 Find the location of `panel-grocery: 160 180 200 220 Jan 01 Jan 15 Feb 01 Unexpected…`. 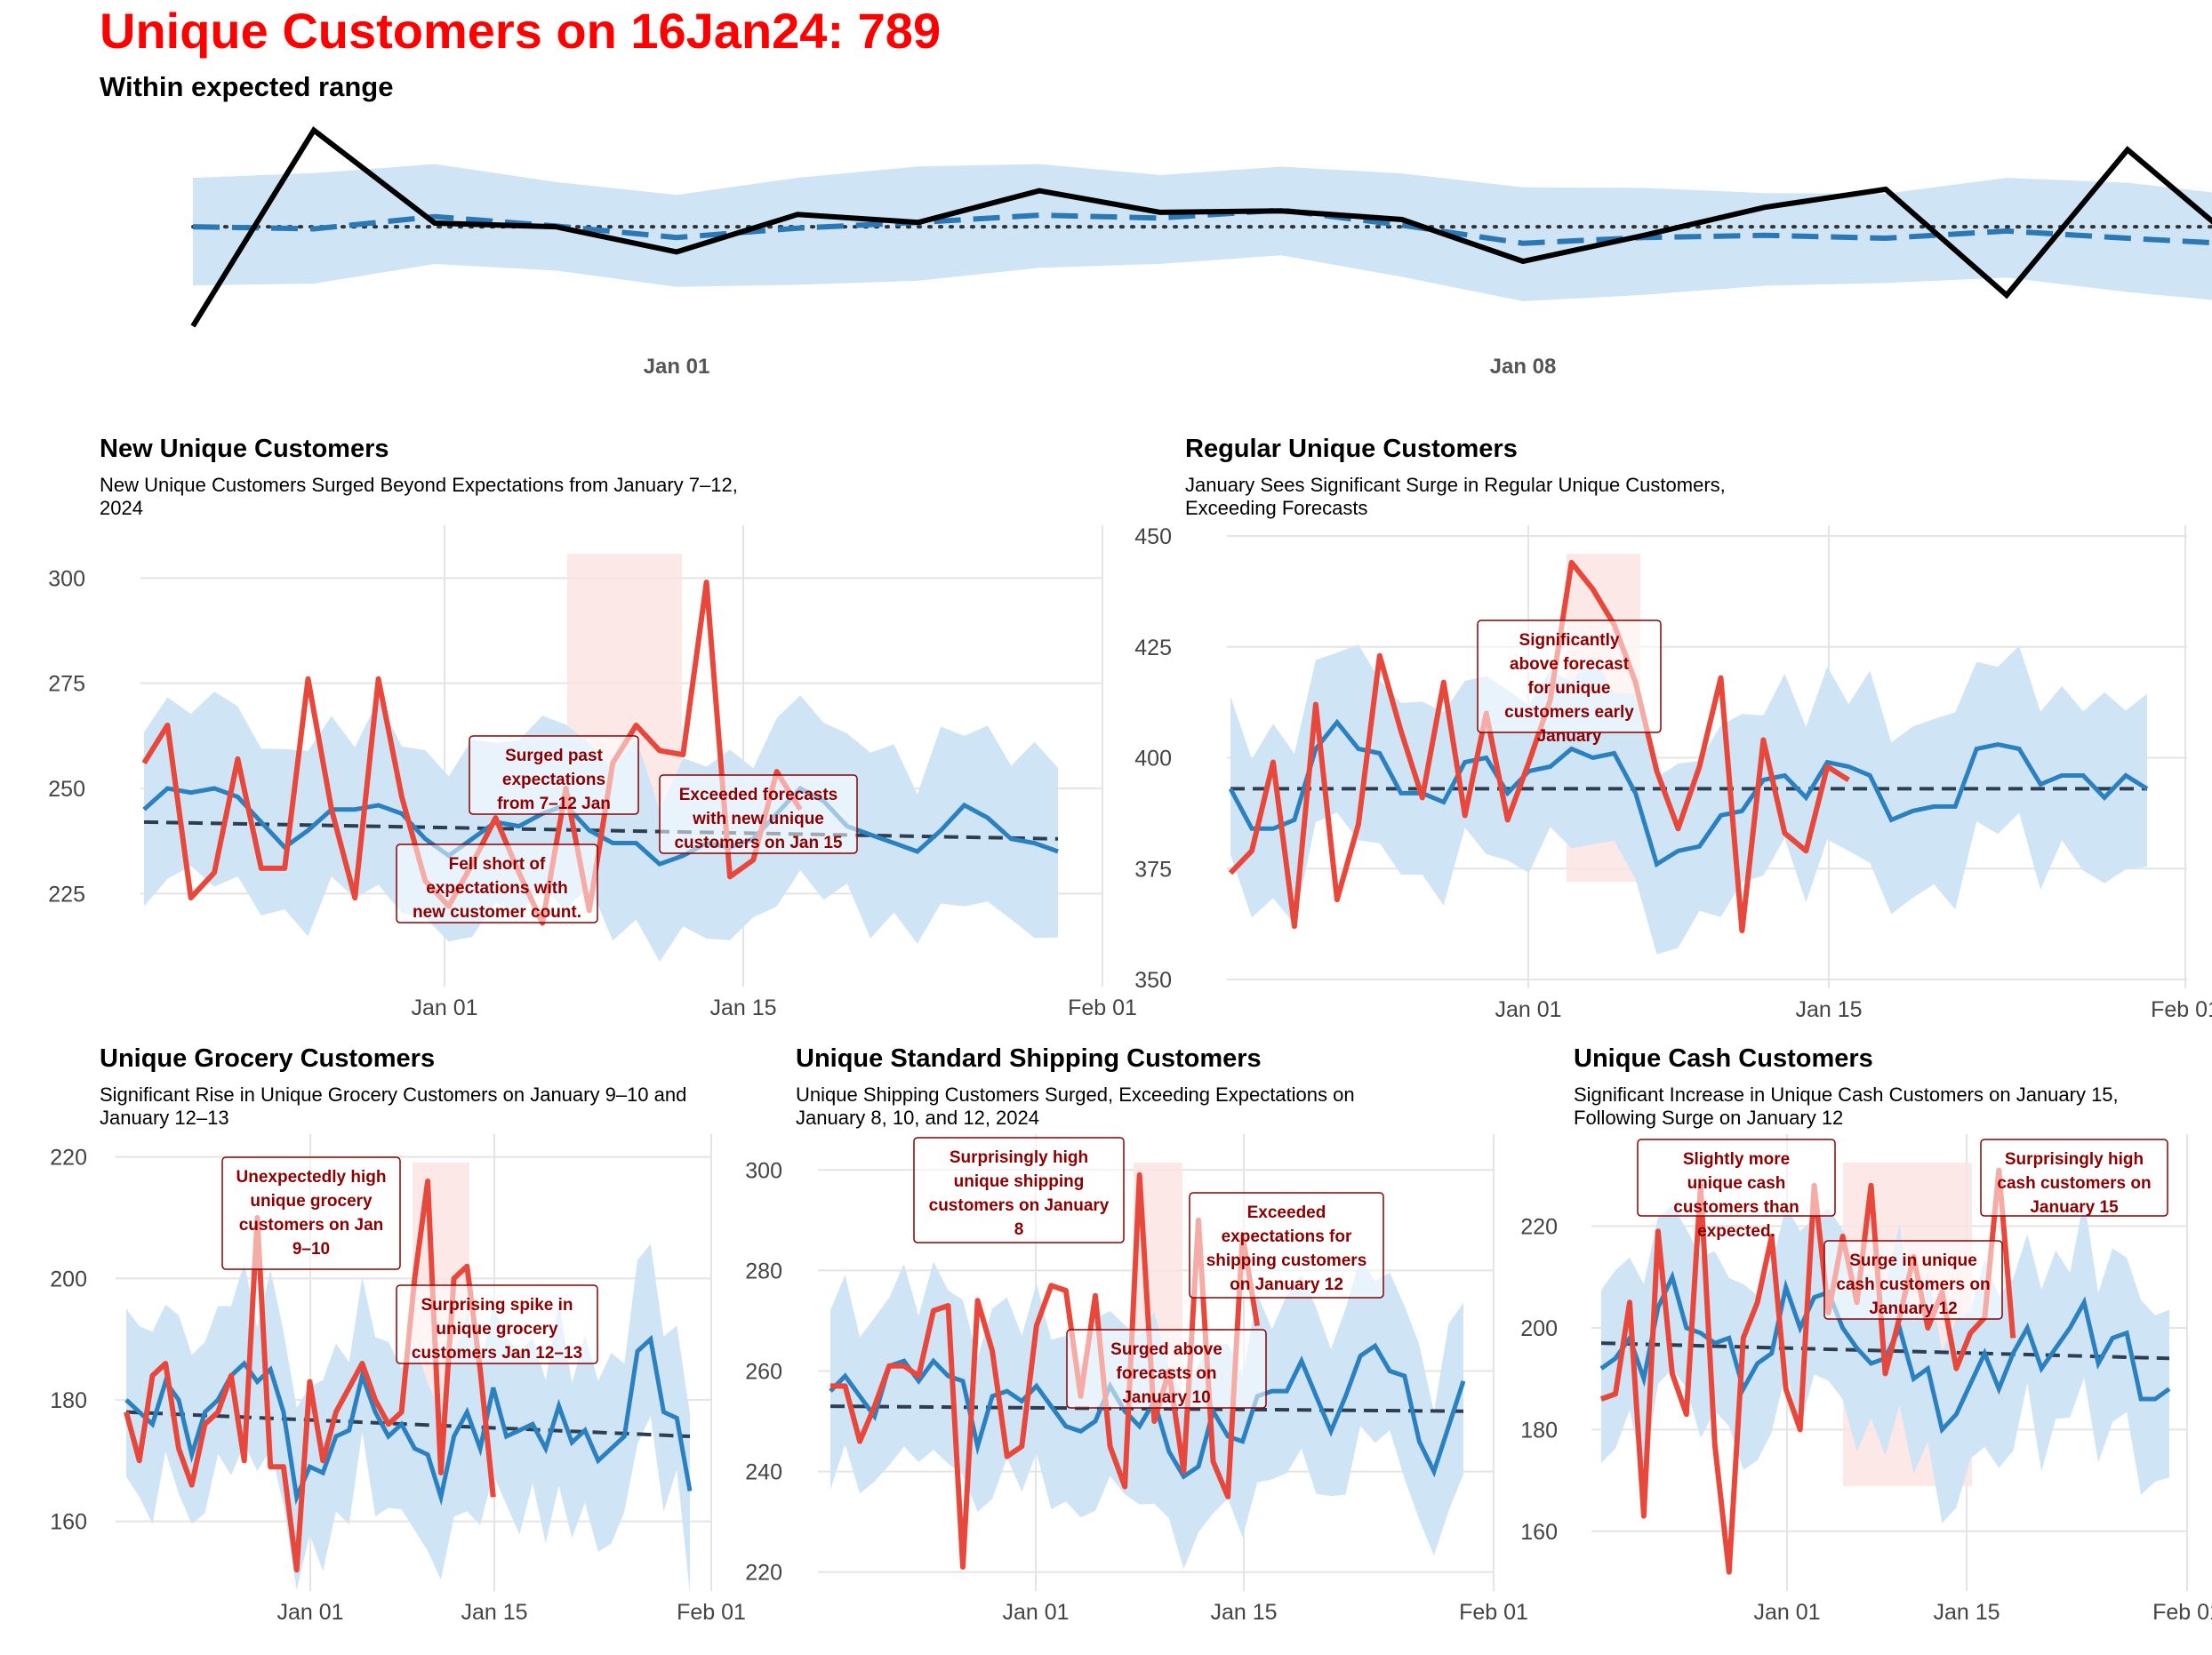

panel-grocery: 160 180 200 220 Jan 01 Jan 15 Feb 01 Unexpected… is located at coordinates (398, 1379).